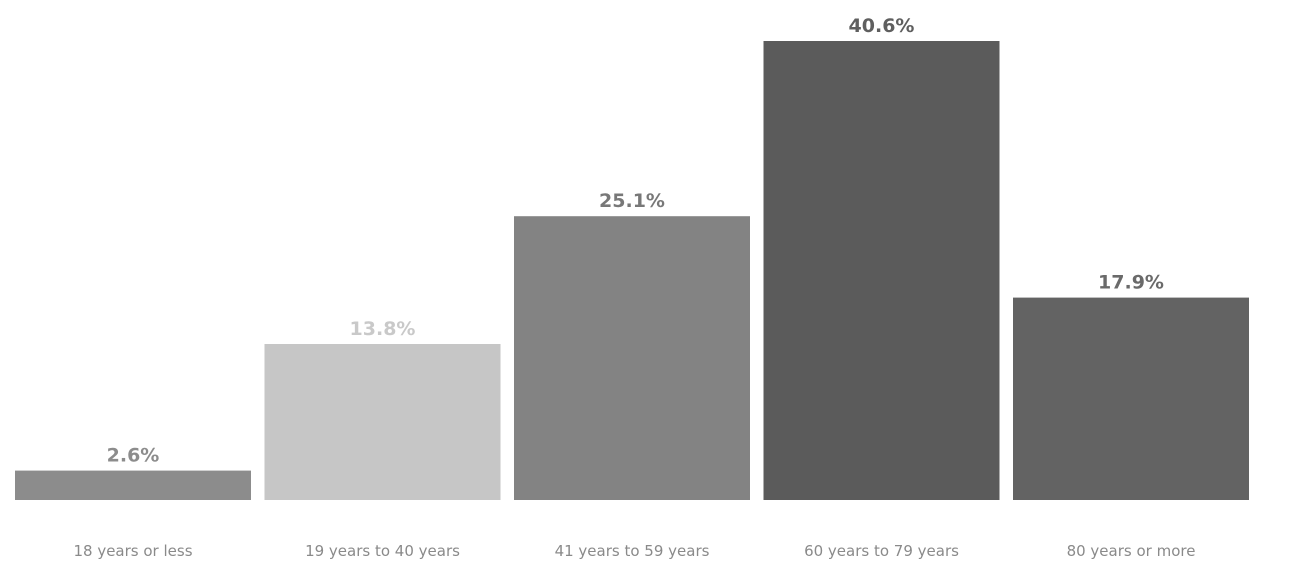 The height and width of the screenshot is (565, 1291). I want to click on category-label-4: 60 years to 79 years, so click(881, 551).